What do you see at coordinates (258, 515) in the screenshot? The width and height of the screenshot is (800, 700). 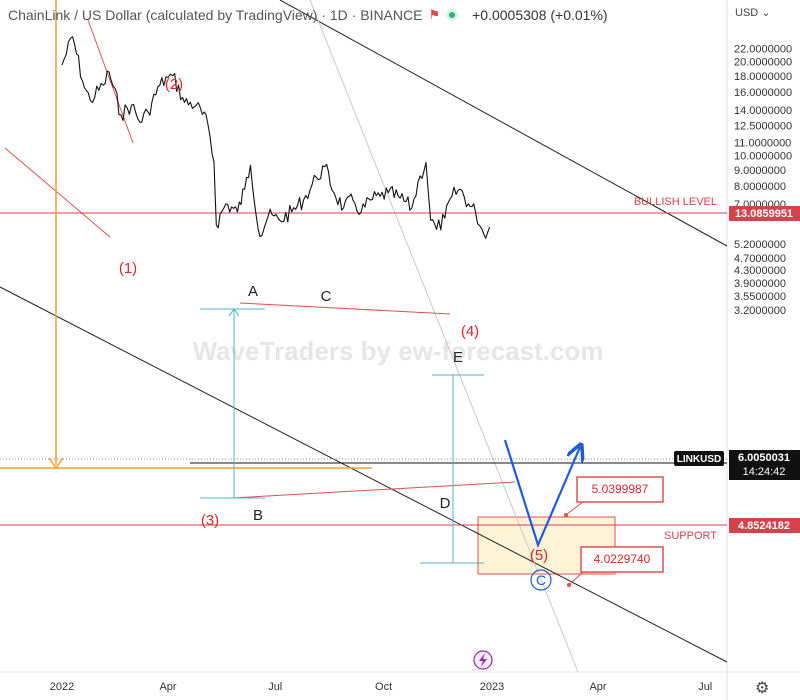 I see `wave-label-b: B` at bounding box center [258, 515].